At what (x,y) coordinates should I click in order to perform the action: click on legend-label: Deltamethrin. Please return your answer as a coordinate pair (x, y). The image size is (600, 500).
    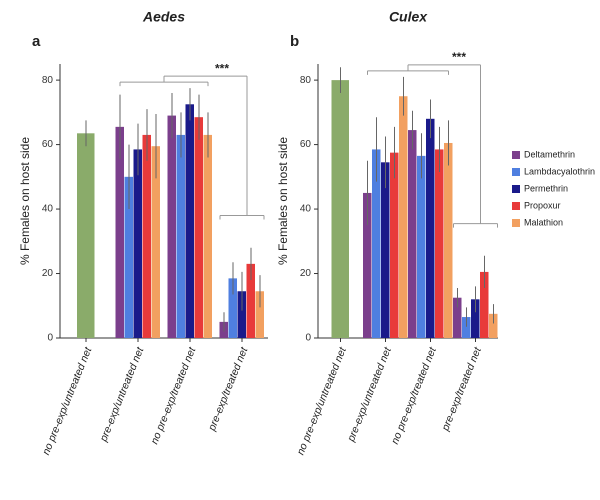
    Looking at the image, I should click on (549, 154).